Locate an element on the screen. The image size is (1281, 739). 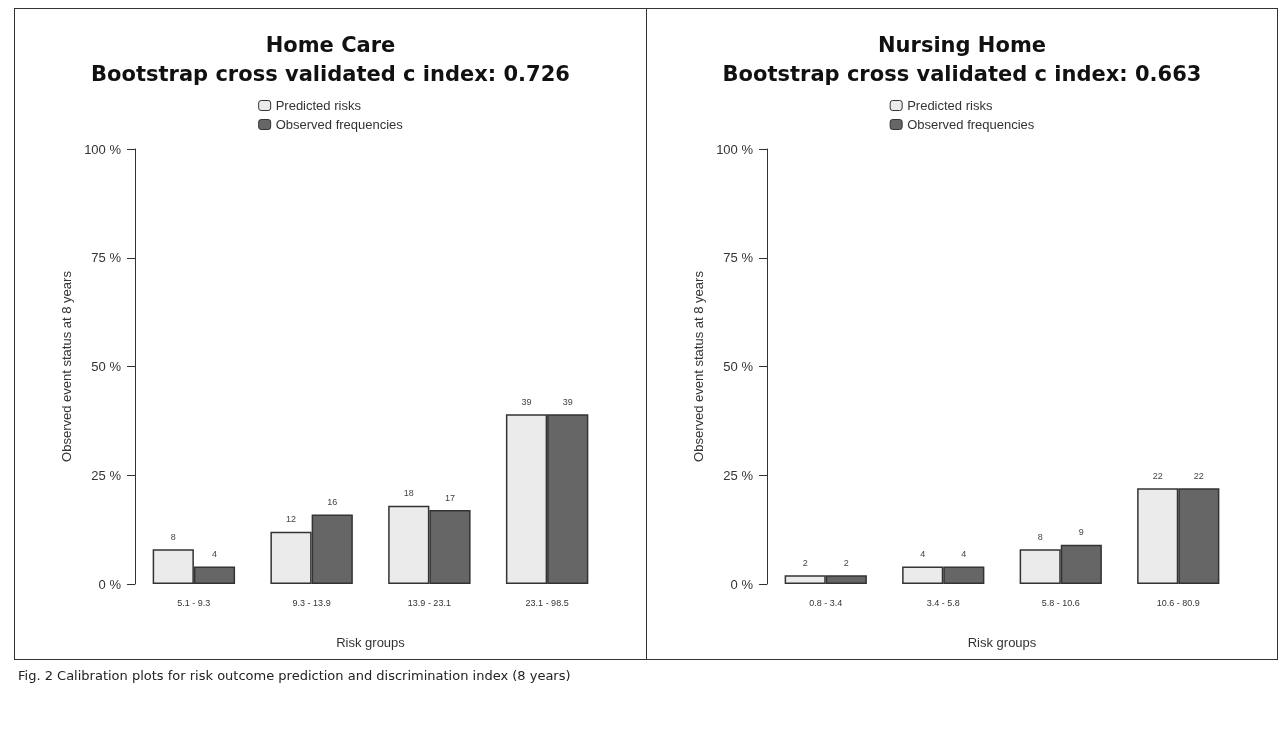
data-label: 17 is located at coordinates (449, 497).